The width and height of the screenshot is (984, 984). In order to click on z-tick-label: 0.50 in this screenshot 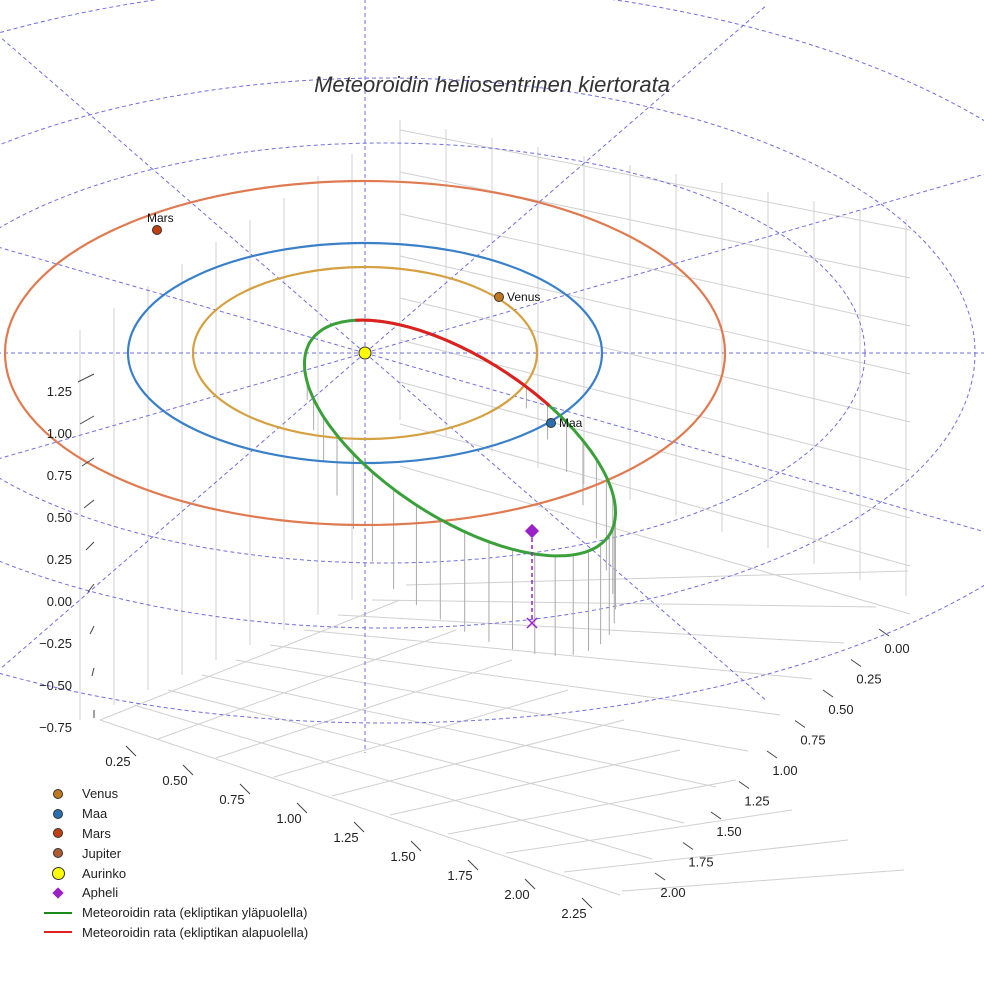, I will do `click(59, 517)`.